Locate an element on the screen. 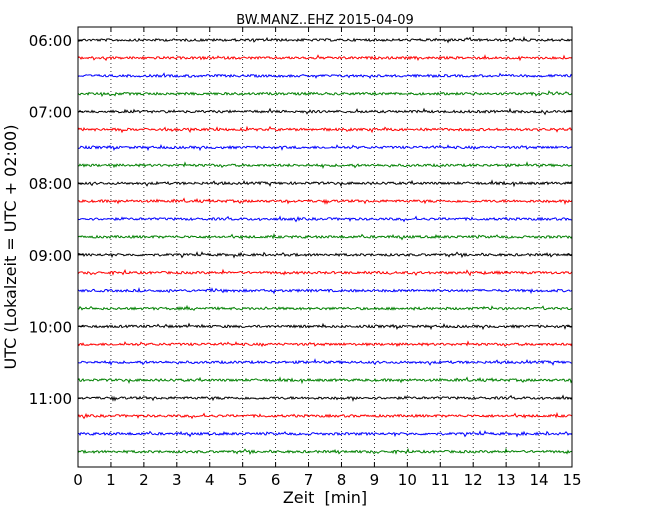 The height and width of the screenshot is (520, 650). x-tick-label: 2 is located at coordinates (144, 480).